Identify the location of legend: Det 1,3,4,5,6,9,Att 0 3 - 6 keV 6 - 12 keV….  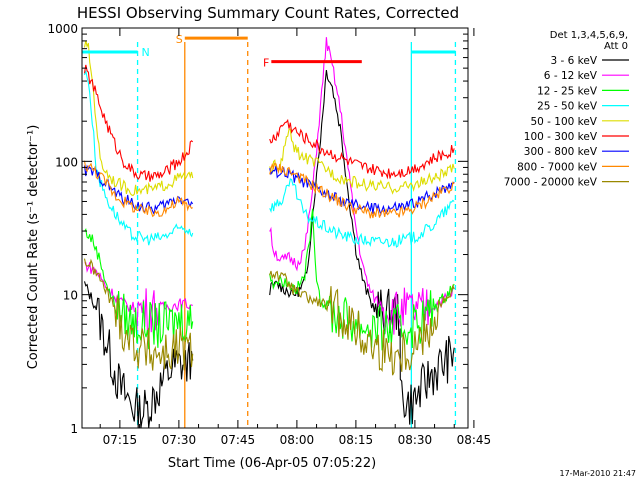
(566, 109).